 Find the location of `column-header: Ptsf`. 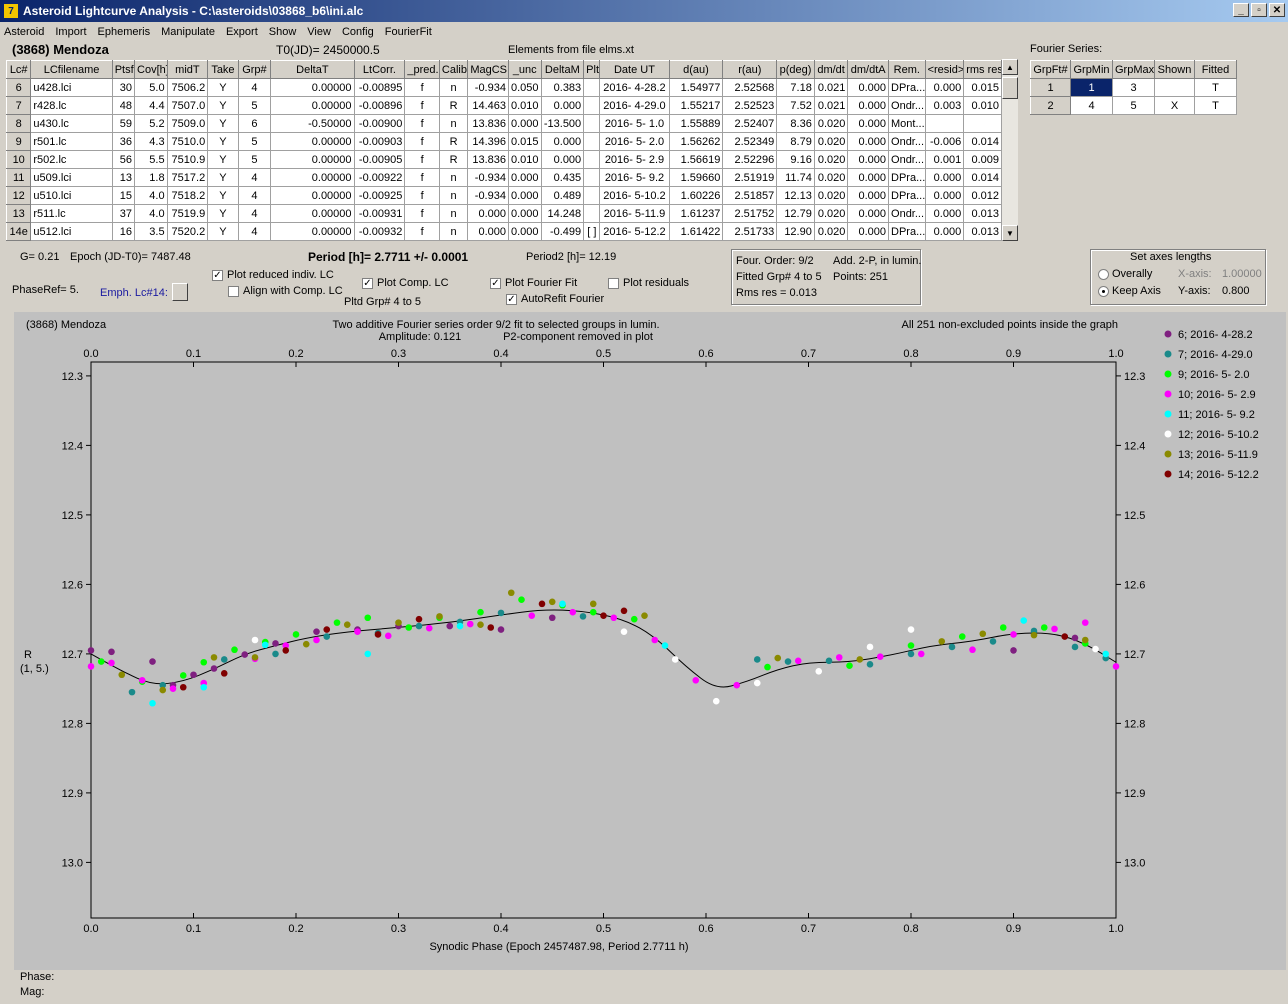

column-header: Ptsf is located at coordinates (123, 69).